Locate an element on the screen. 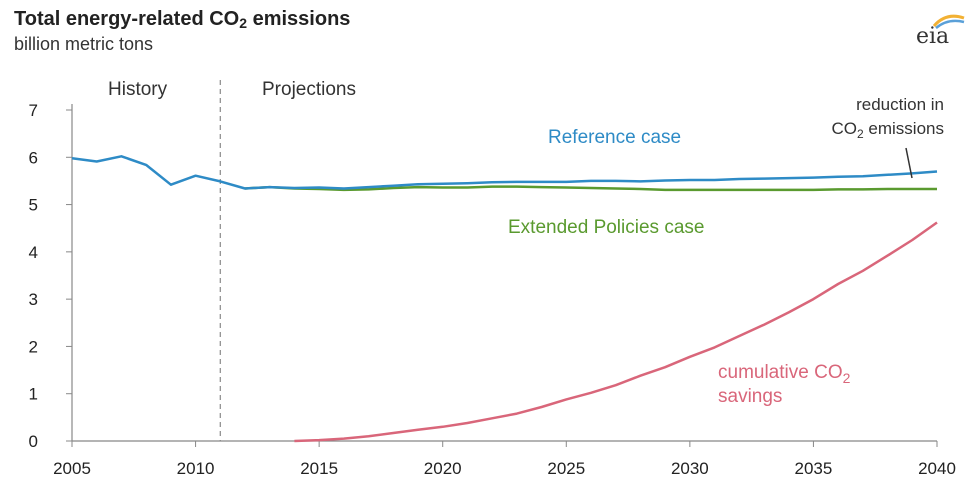 This screenshot has width=980, height=490. reduction-end: emissions is located at coordinates (904, 128).